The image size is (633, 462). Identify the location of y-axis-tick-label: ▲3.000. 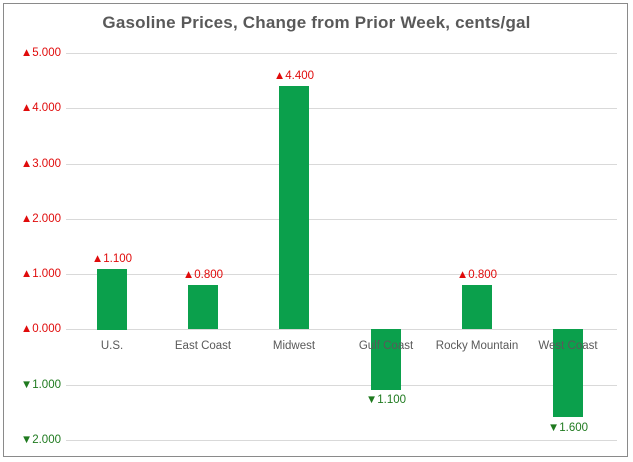
(40, 164).